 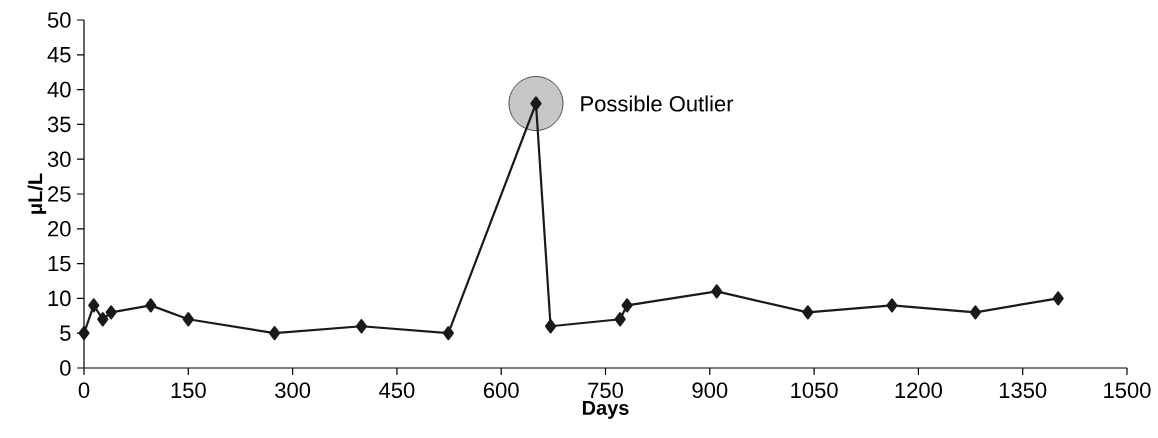 I want to click on y-tick-label: 40, so click(x=59, y=89).